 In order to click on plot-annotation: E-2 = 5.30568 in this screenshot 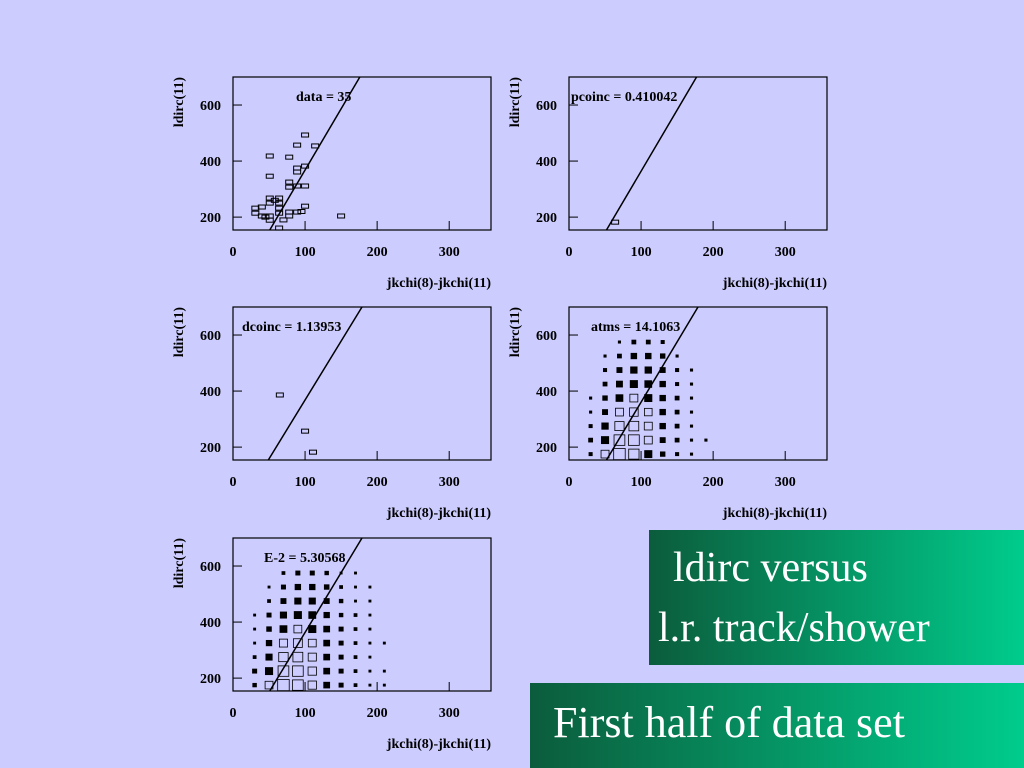, I will do `click(304, 558)`.